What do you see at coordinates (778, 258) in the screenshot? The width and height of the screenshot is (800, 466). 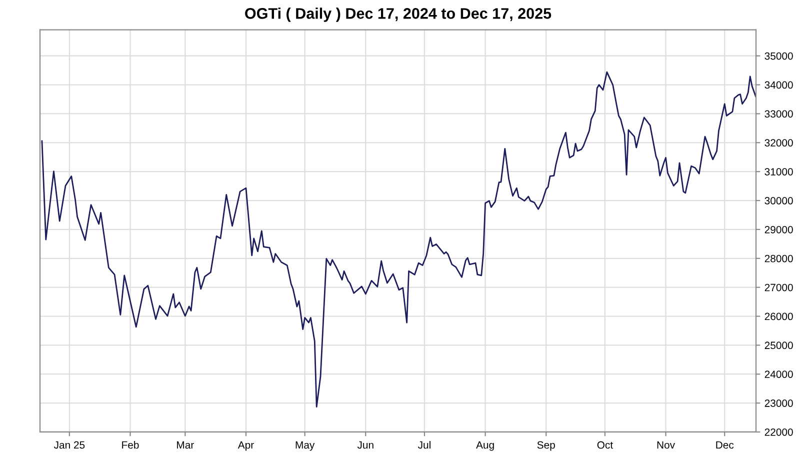 I see `y-tick-label: 28000` at bounding box center [778, 258].